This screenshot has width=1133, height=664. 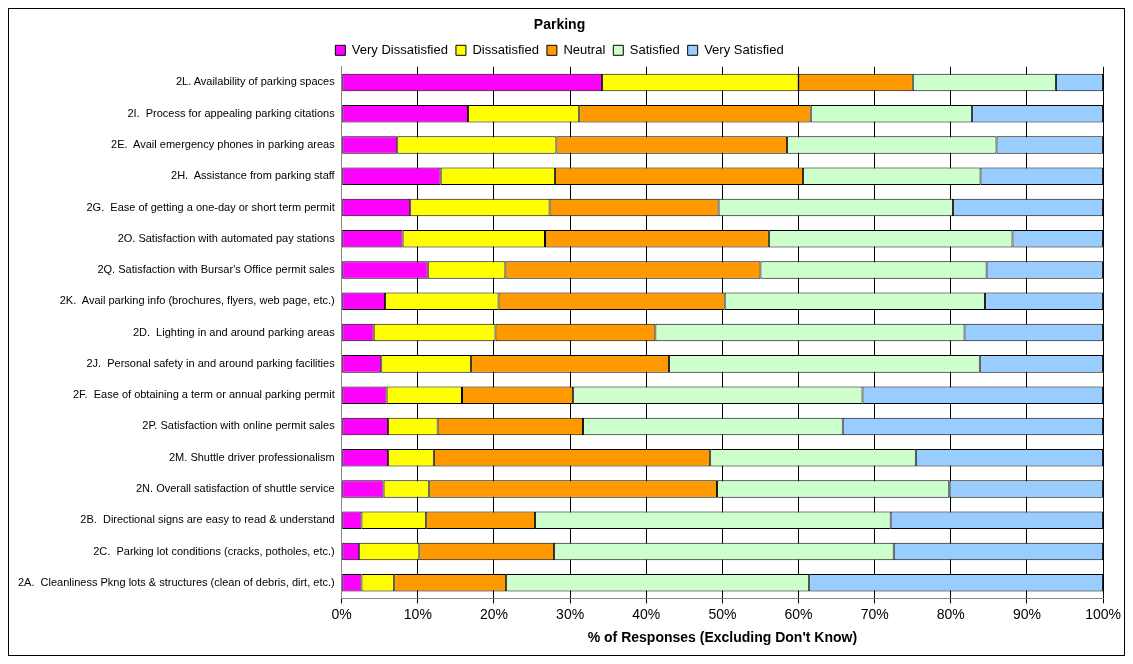 What do you see at coordinates (234, 331) in the screenshot?
I see `y-tick-label: 2D. Lighting in and around parking areas` at bounding box center [234, 331].